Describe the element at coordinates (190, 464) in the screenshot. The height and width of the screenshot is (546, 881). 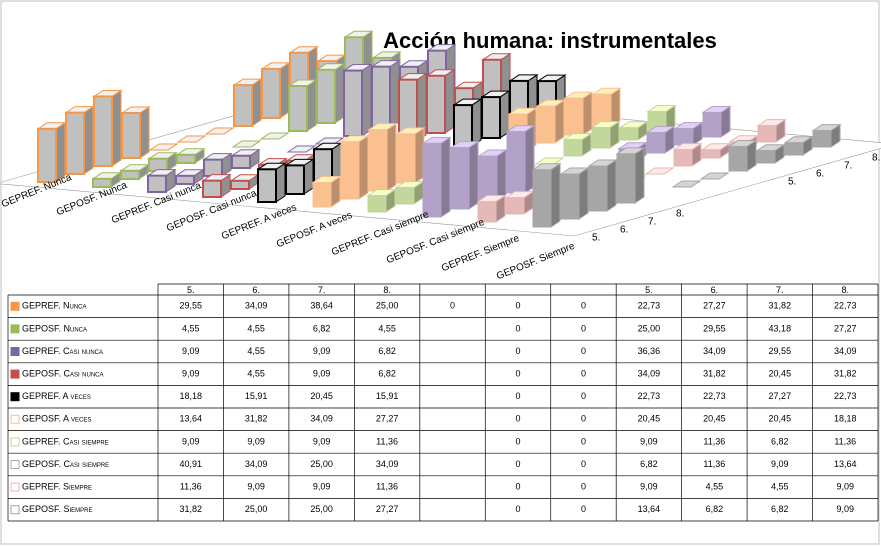
I see `table-cell: 40,91` at that location.